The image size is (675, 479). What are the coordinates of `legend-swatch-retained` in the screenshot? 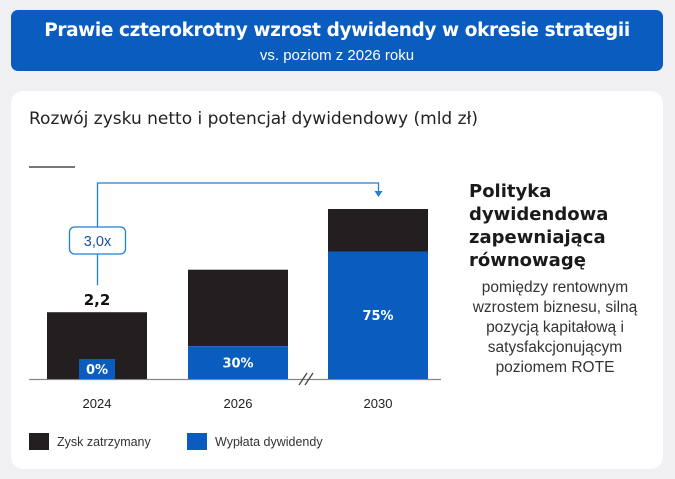 It's located at (39, 441).